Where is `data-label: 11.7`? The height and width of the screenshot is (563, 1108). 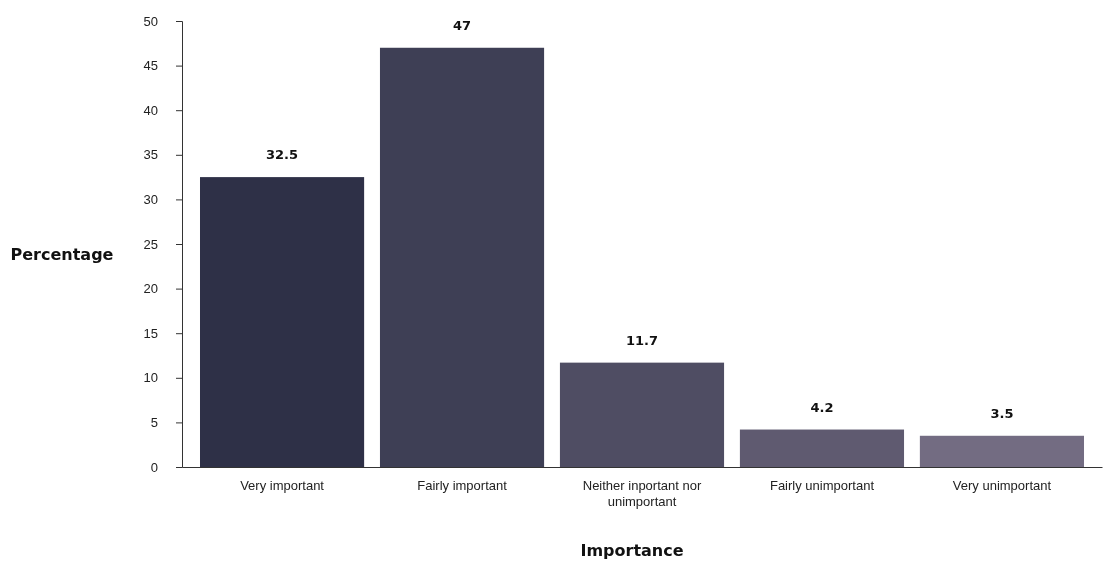
data-label: 11.7 is located at coordinates (642, 340).